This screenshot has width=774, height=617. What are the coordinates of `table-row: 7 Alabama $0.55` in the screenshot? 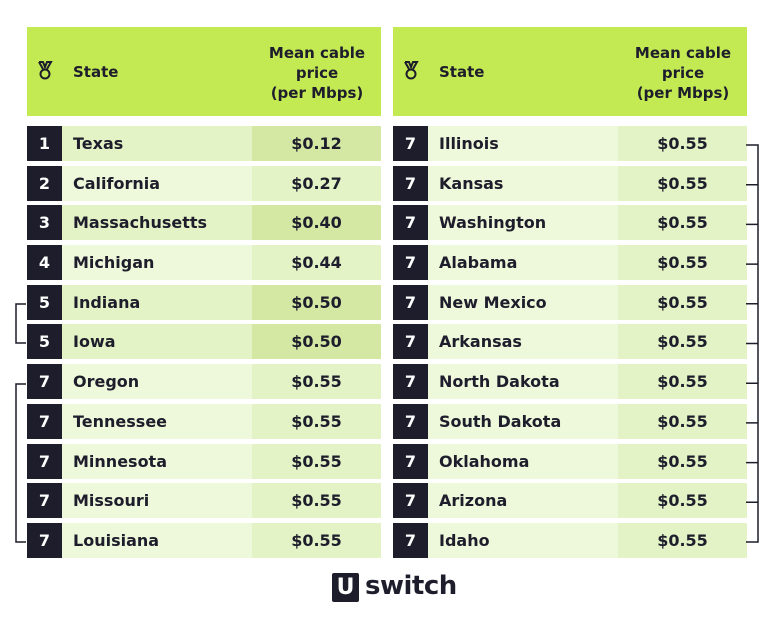 It's located at (570, 263).